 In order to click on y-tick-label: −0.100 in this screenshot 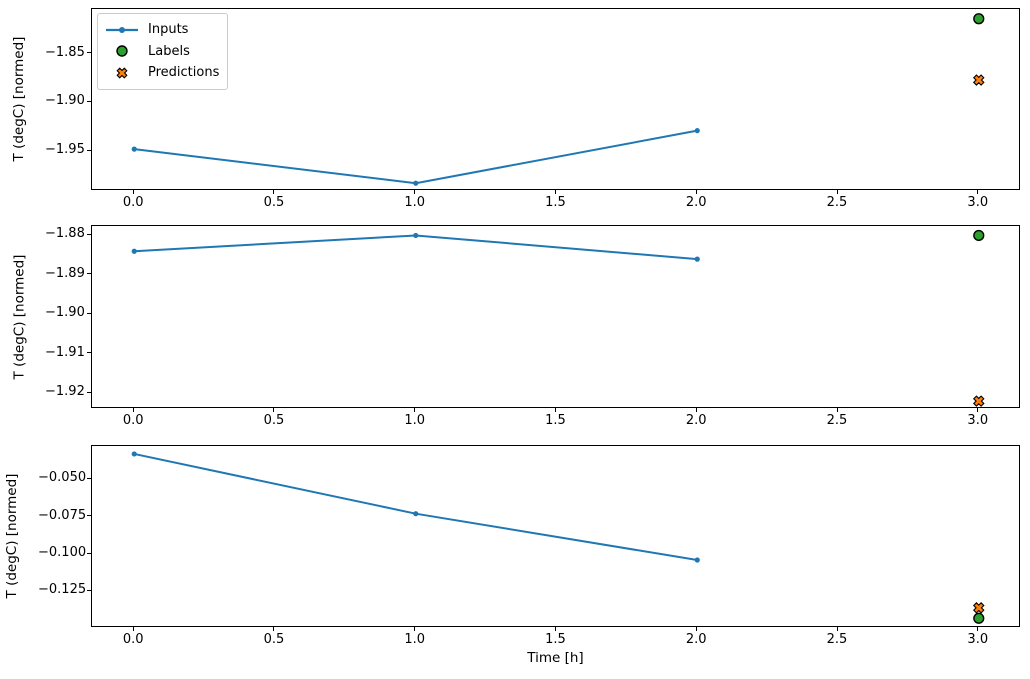, I will do `click(62, 553)`.